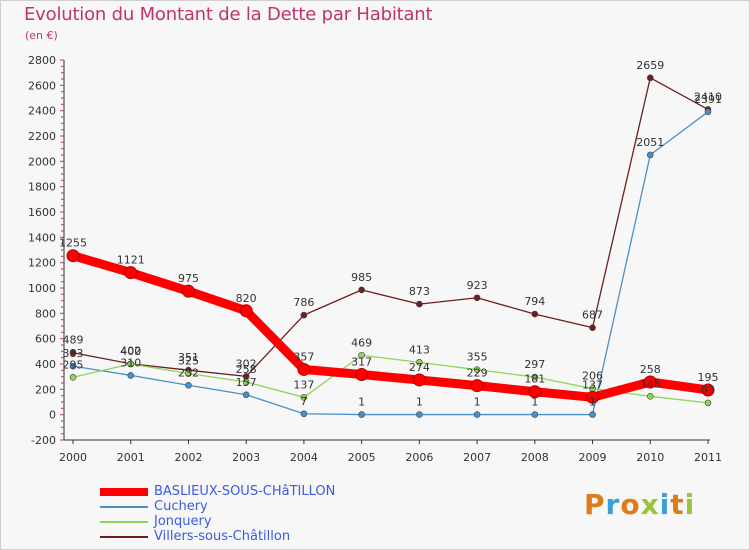  Describe the element at coordinates (246, 457) in the screenshot. I see `x-tick-label: 2003` at that location.